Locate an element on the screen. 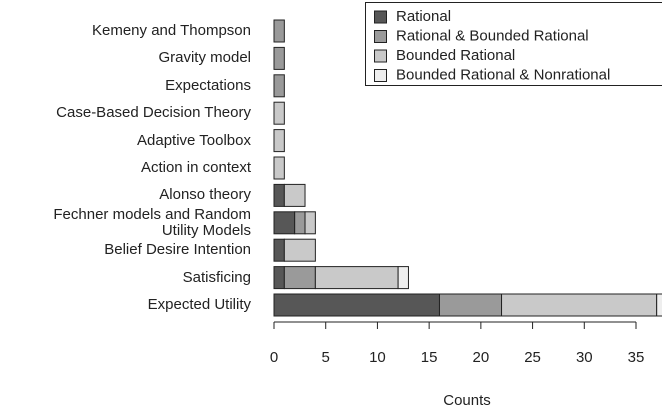 The height and width of the screenshot is (410, 662). y-tick-label: Gravity model is located at coordinates (204, 58).